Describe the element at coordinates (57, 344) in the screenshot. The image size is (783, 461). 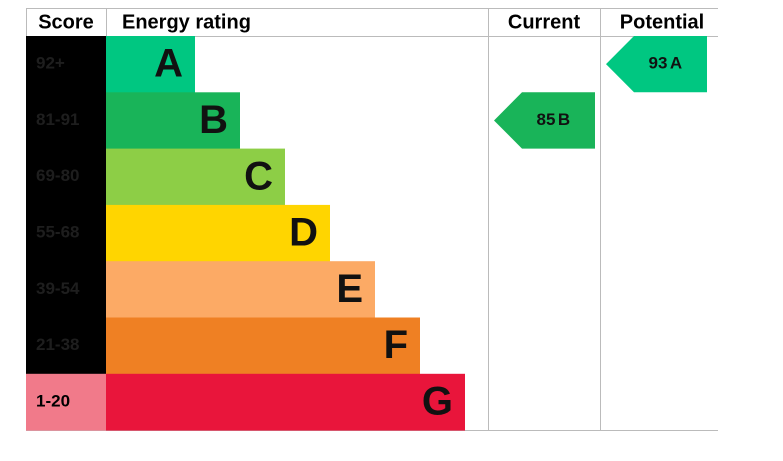
I see `score-range: 21-38` at that location.